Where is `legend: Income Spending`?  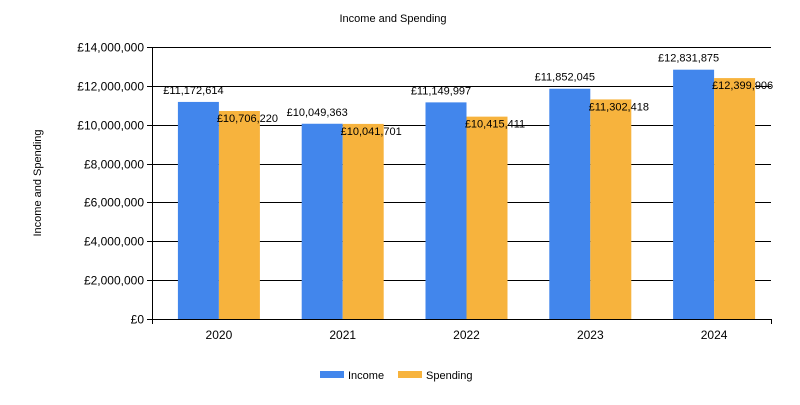 legend: Income Spending is located at coordinates (396, 376).